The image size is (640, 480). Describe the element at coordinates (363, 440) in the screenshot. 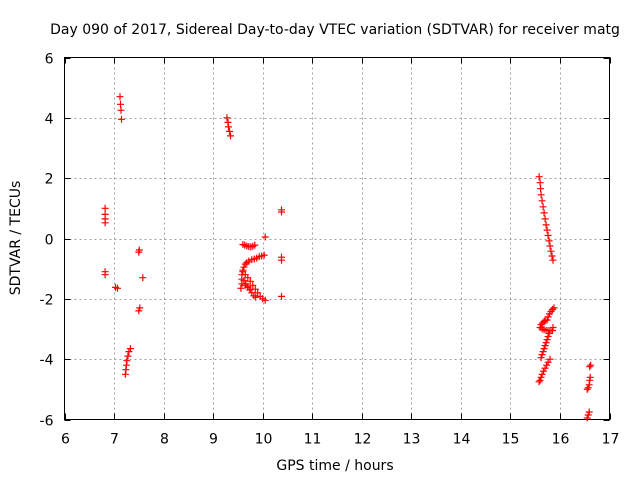

I see `x-tick-label: 12` at that location.